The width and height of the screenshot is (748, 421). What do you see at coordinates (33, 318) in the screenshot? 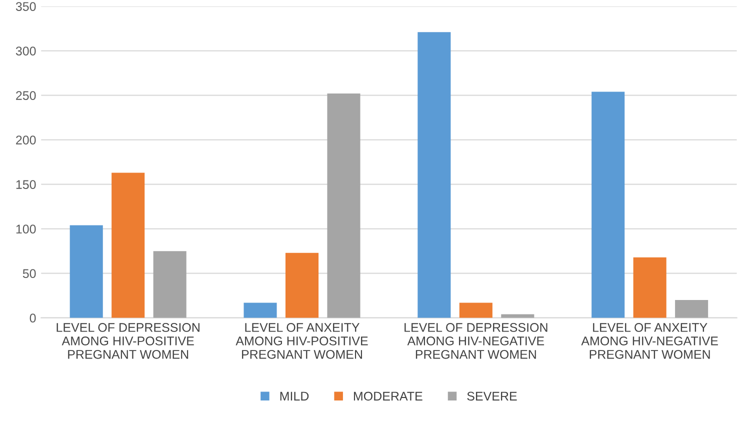
I see `y-tick-label: 0` at bounding box center [33, 318].